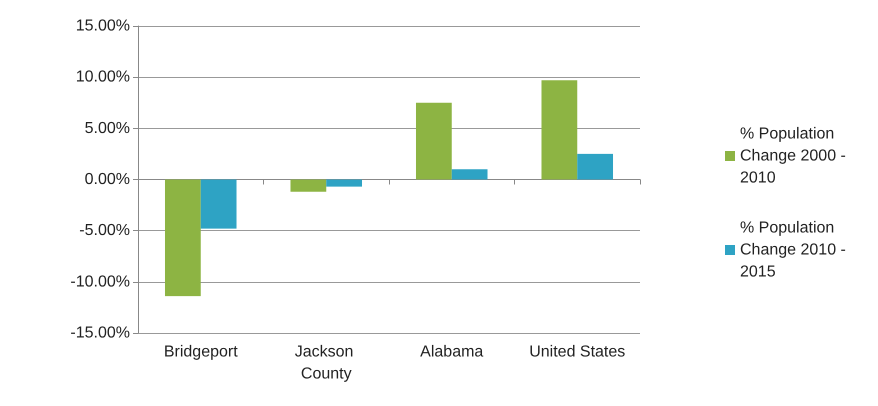  I want to click on y-tick-label: -10.00%, so click(100, 281).